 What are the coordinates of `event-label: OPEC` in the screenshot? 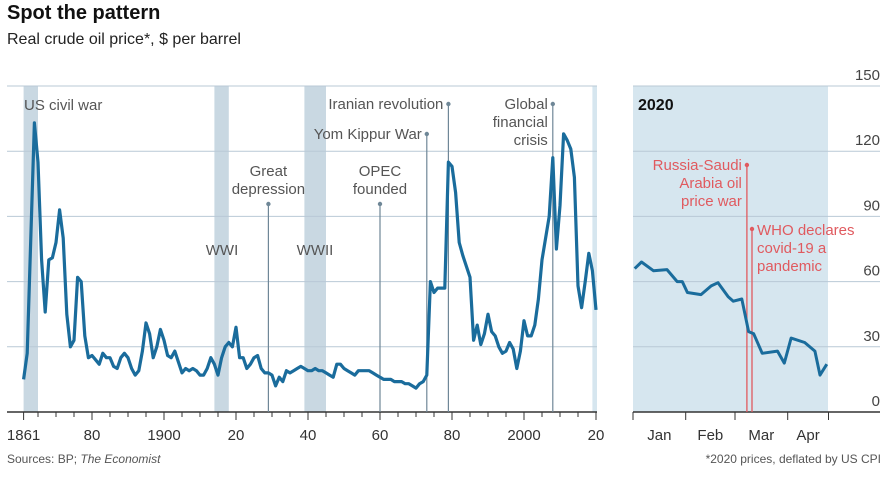 It's located at (380, 171).